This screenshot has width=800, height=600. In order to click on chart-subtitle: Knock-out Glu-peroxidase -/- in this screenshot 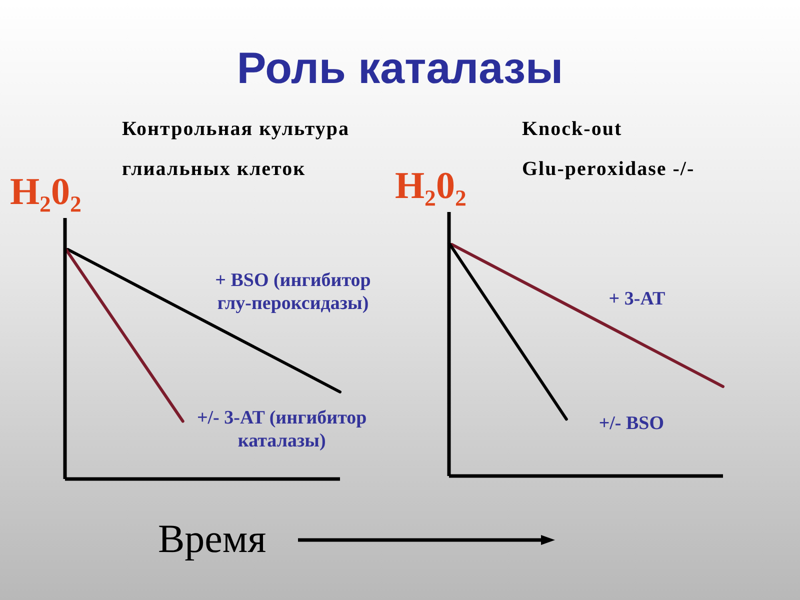, I will do `click(608, 149)`.